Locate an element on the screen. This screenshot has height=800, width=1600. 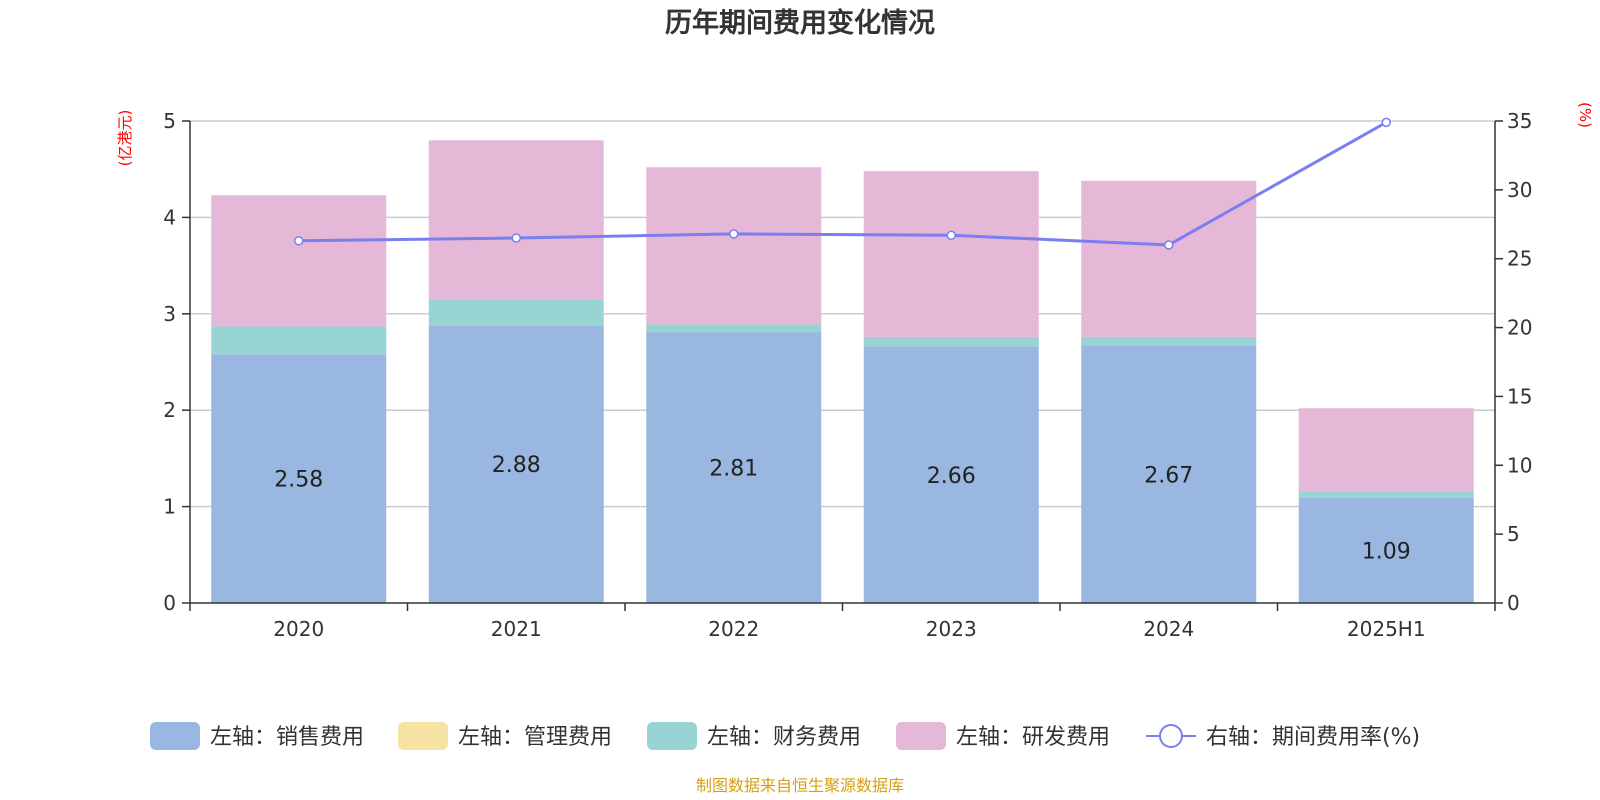
right-axis-tick-label: 30 is located at coordinates (1519, 190).